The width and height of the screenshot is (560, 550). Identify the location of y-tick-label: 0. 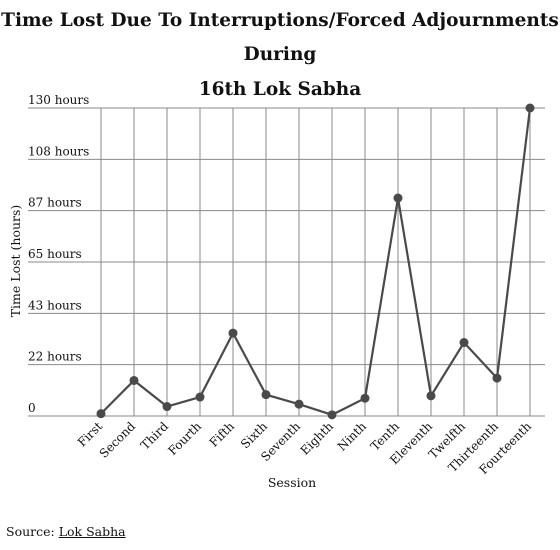
(32, 408).